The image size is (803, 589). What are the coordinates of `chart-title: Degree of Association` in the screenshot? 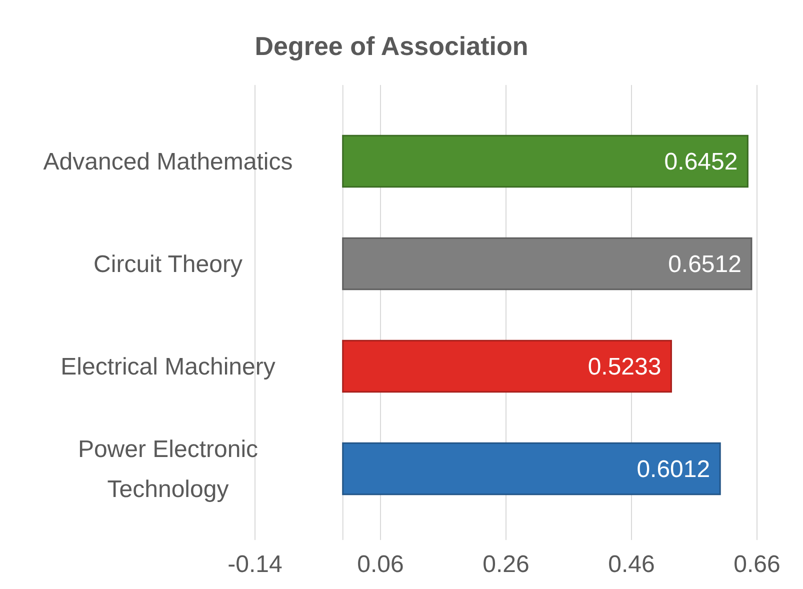 It's located at (391, 46).